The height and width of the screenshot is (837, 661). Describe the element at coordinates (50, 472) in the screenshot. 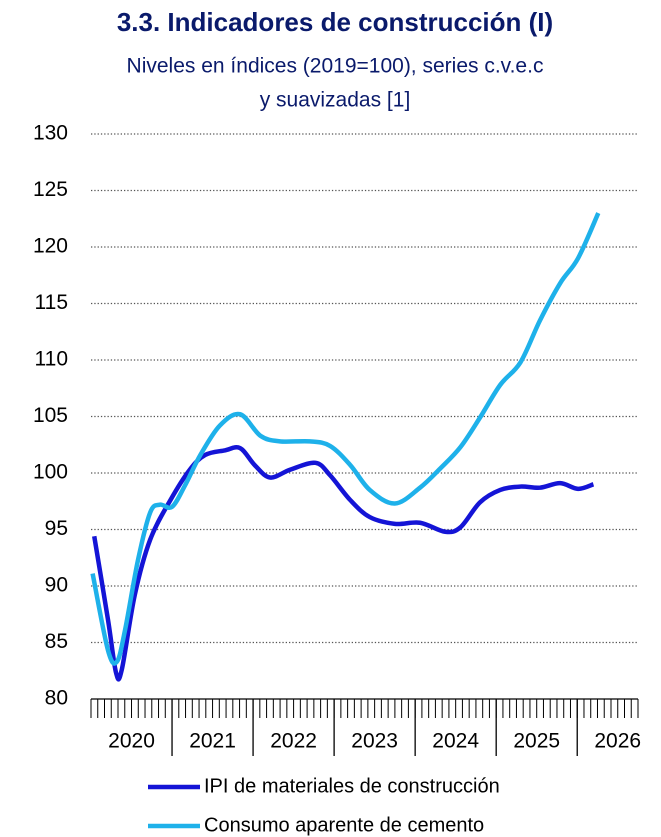

I see `y-tick-label: 100` at that location.